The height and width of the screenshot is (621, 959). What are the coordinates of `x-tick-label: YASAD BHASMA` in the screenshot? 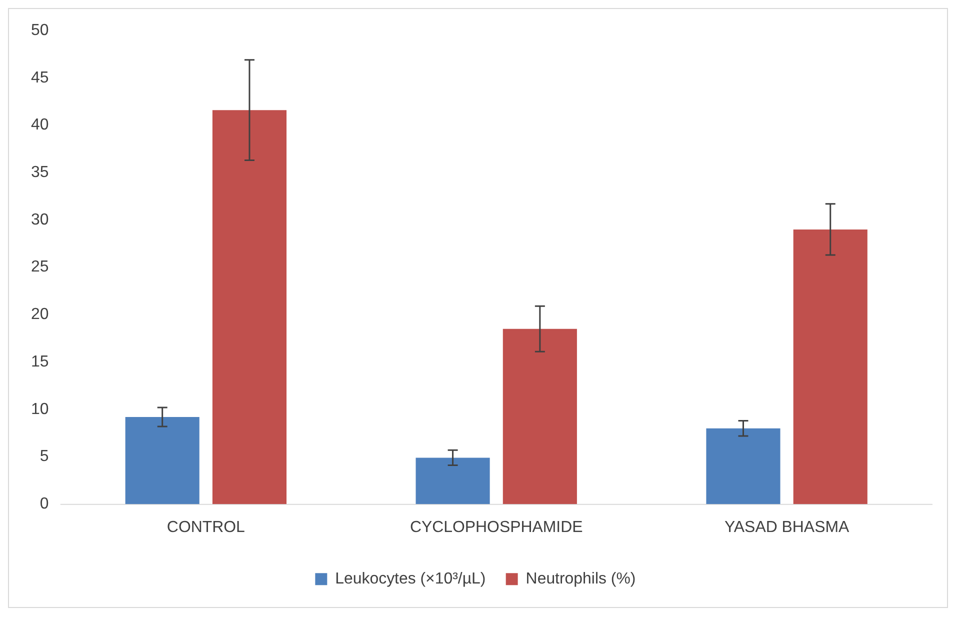 It's located at (787, 527).